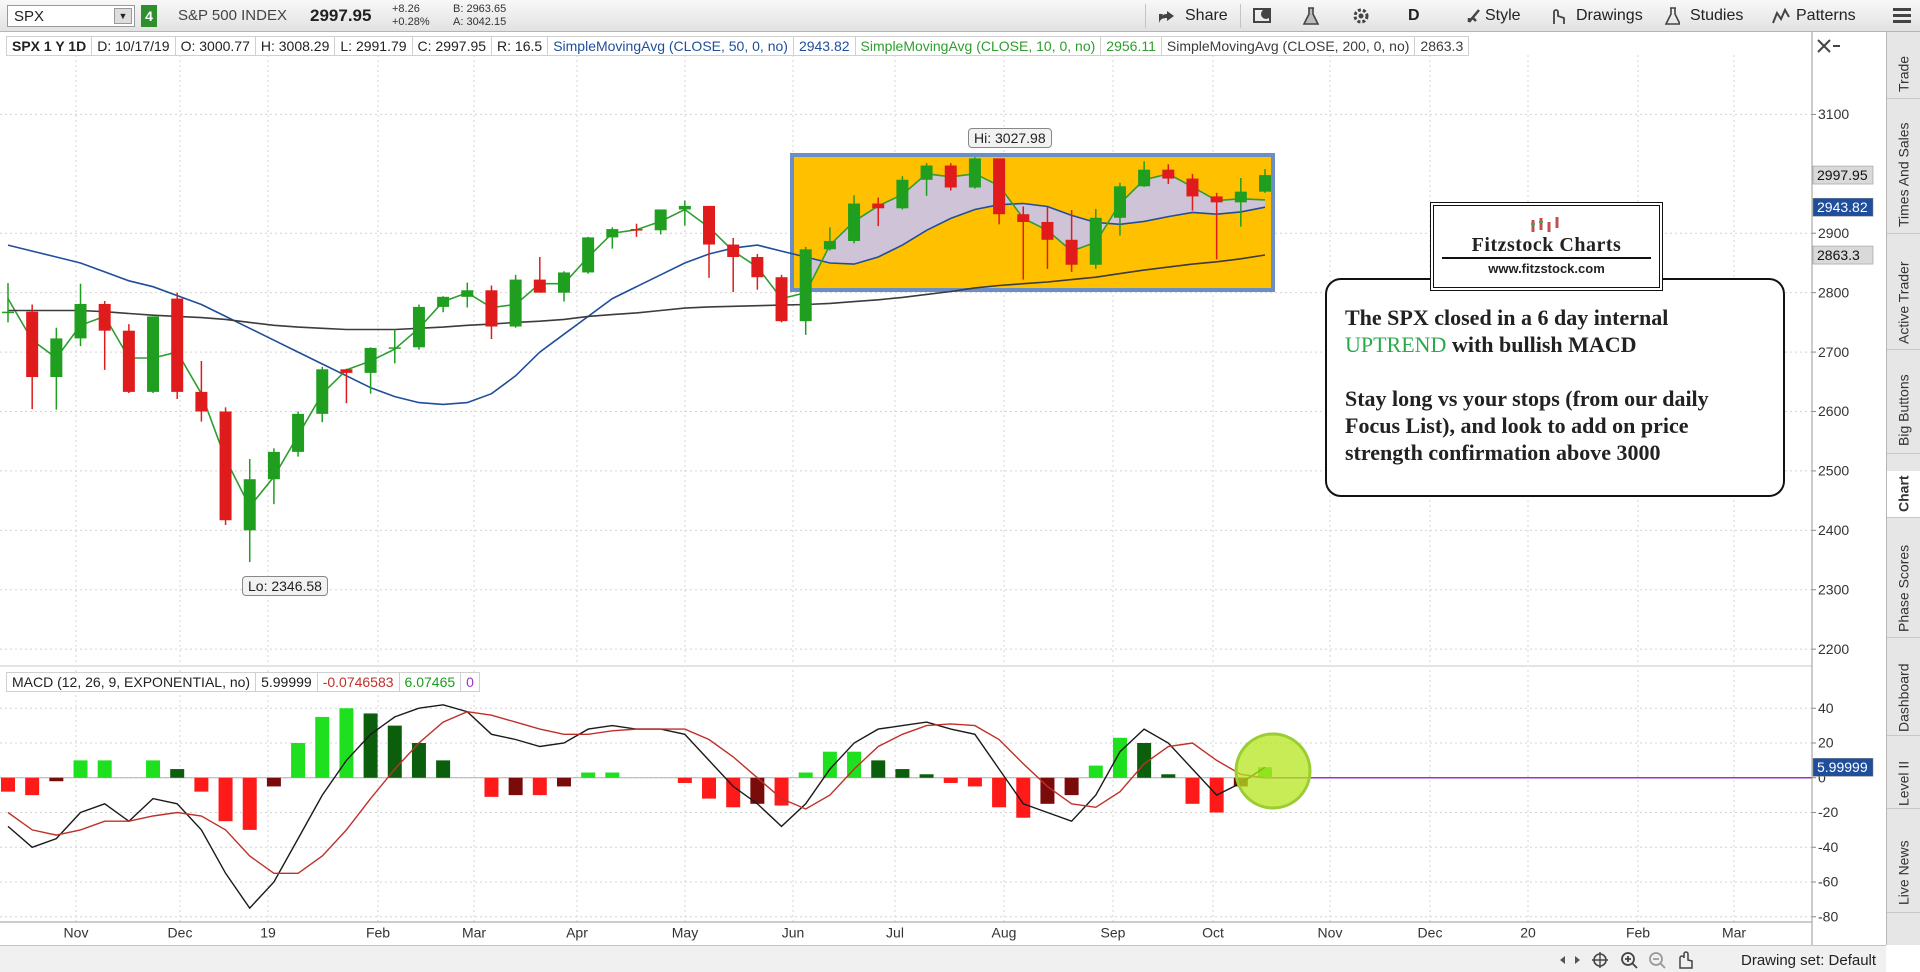  I want to click on macd-avg: -0.0746583, so click(358, 682).